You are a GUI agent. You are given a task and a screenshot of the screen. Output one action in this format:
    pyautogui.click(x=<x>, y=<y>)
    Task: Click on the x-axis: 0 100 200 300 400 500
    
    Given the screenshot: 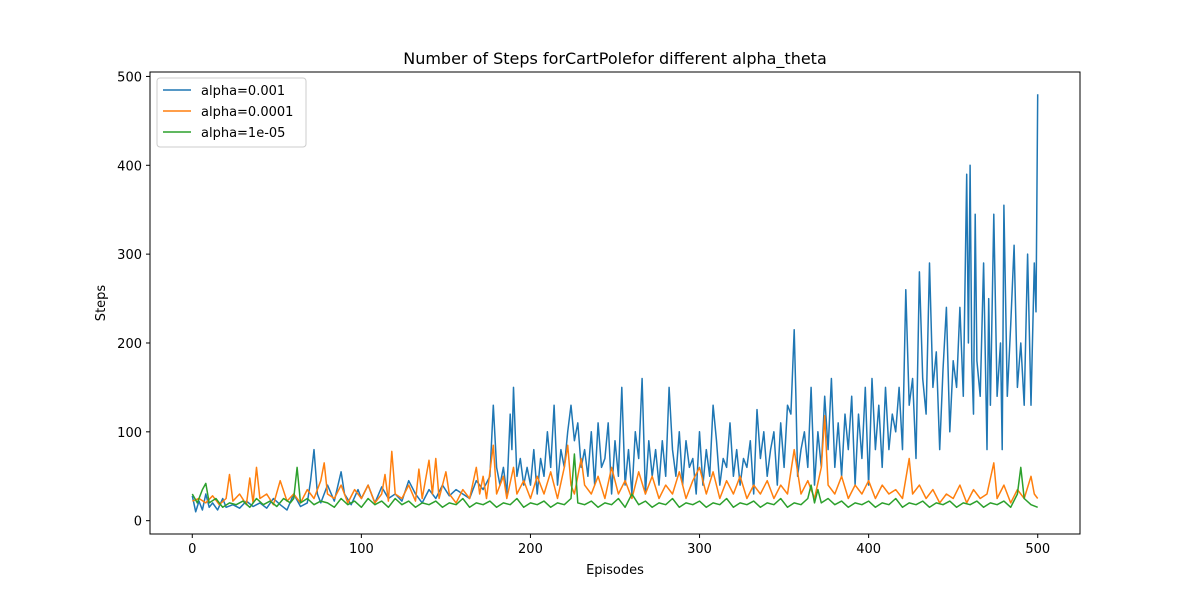 What is the action you would take?
    pyautogui.click(x=619, y=545)
    